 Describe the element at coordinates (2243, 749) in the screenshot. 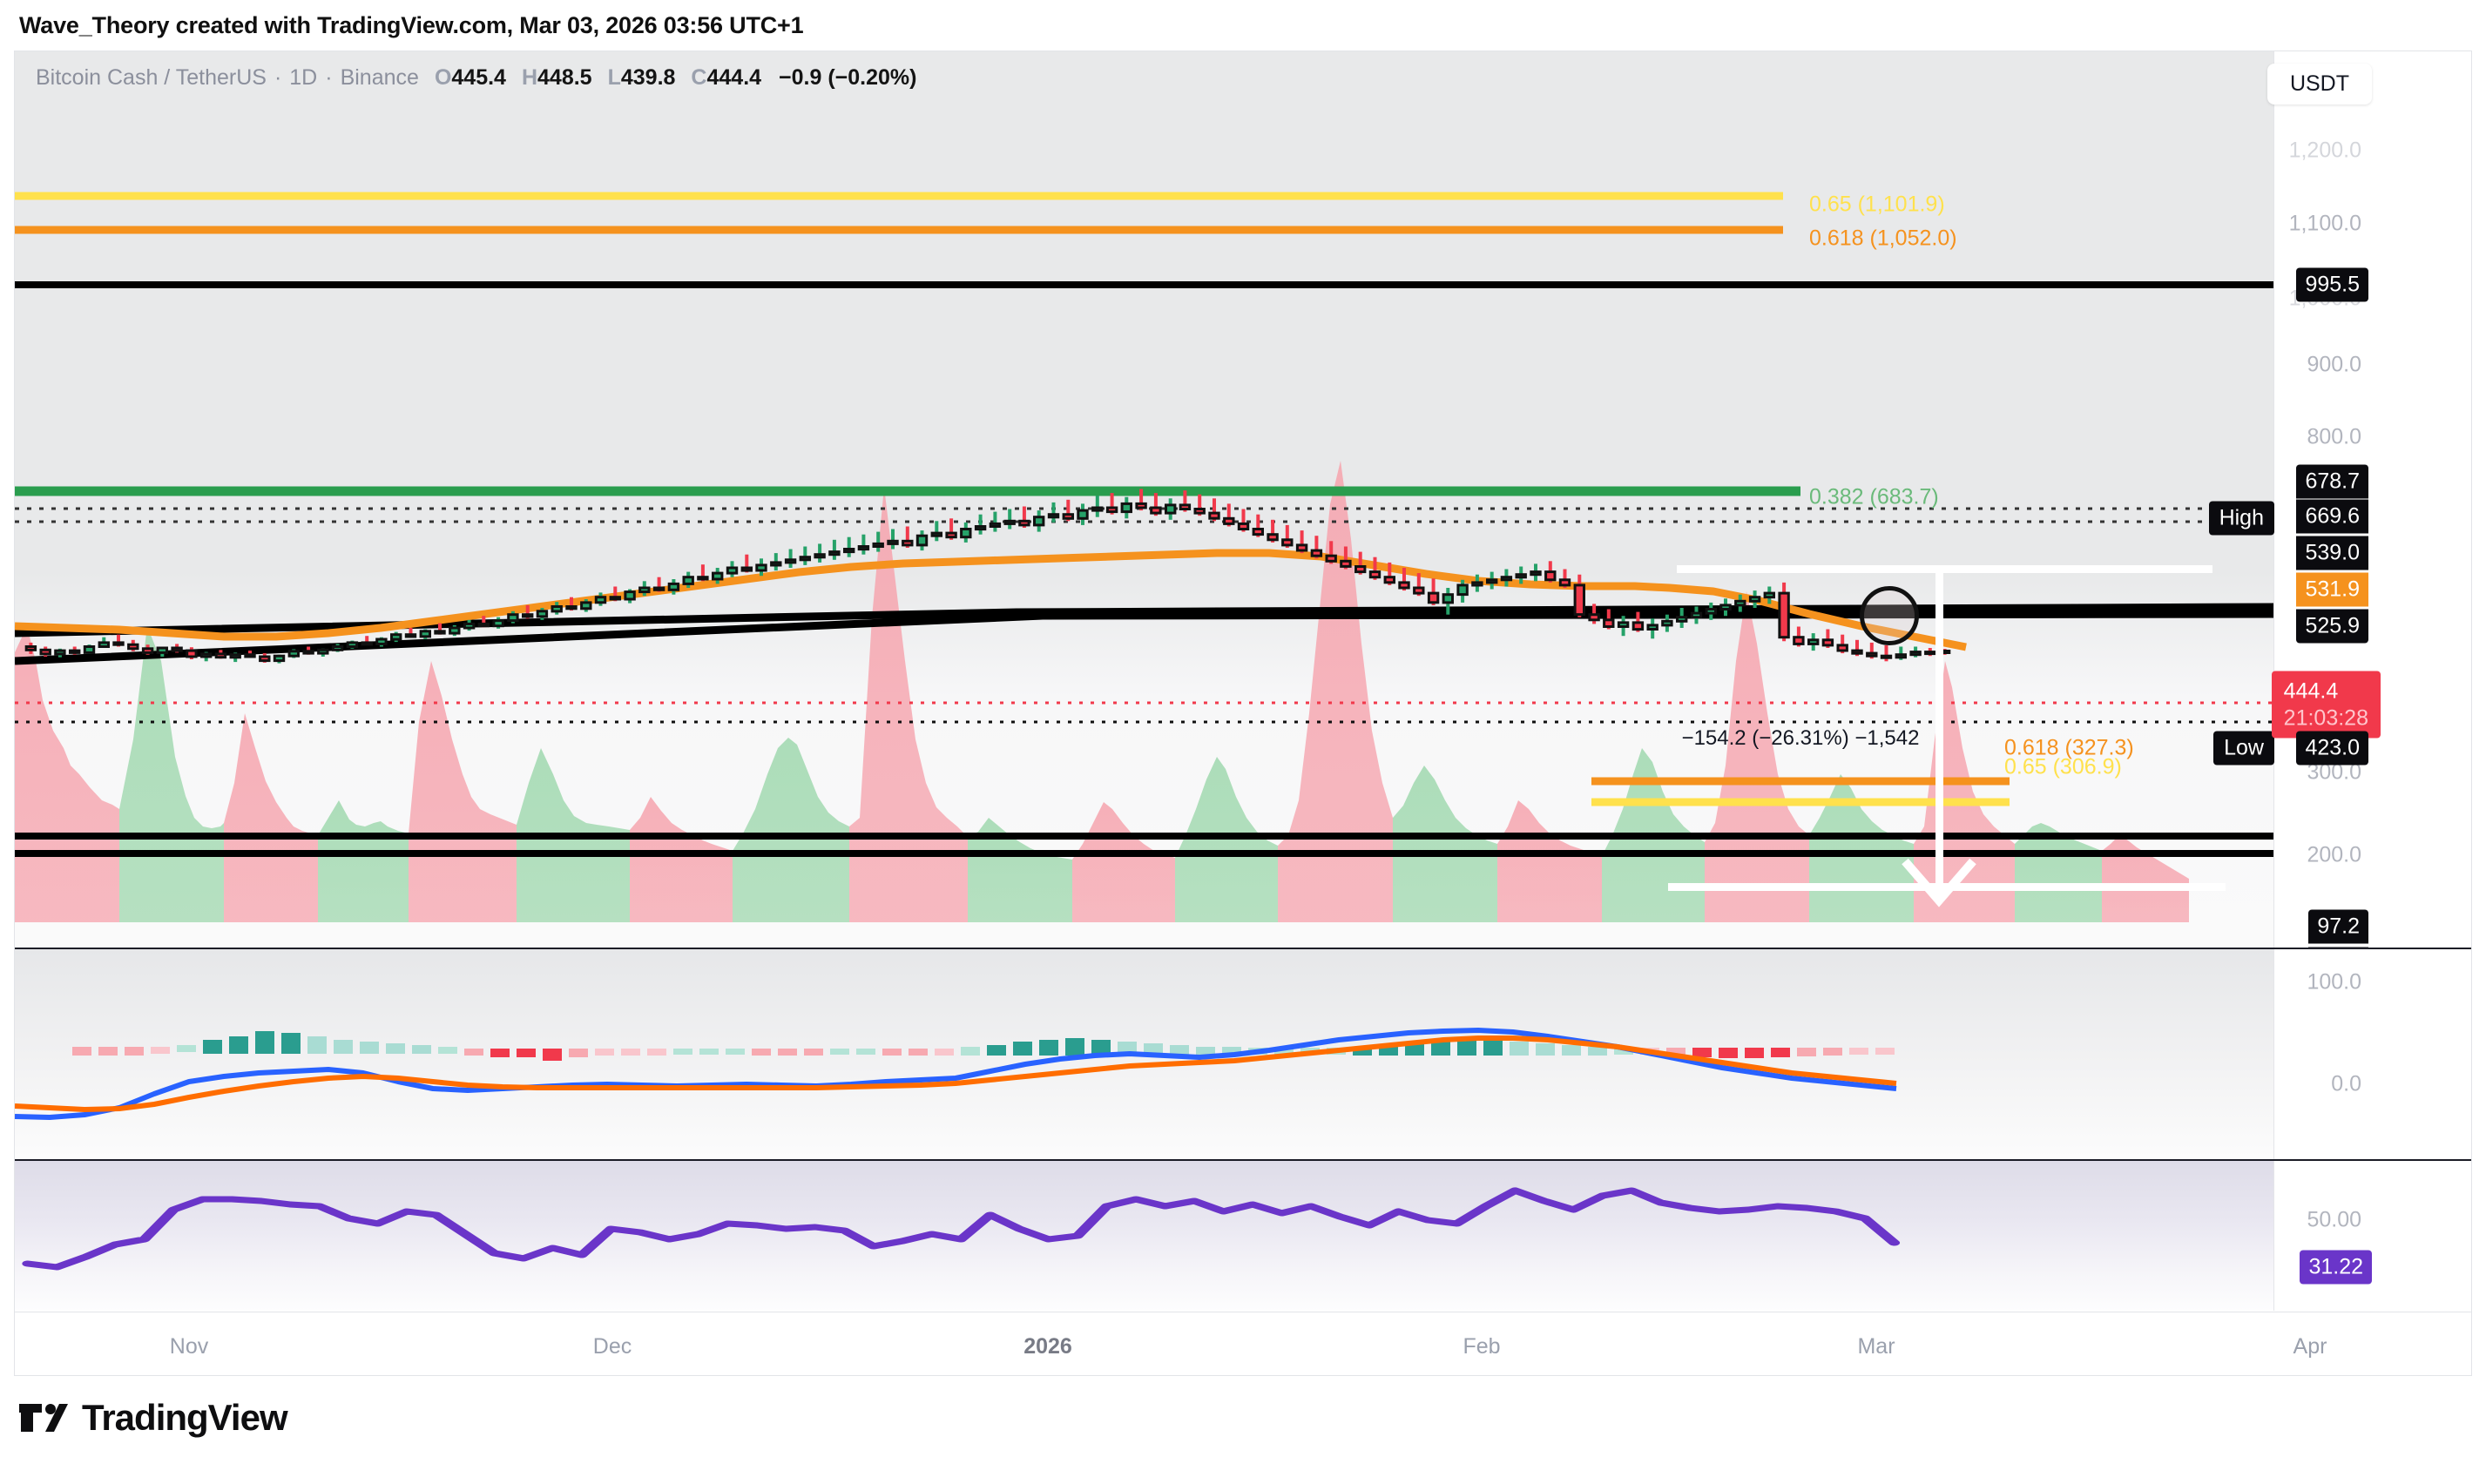

I see `low-tag: Low` at that location.